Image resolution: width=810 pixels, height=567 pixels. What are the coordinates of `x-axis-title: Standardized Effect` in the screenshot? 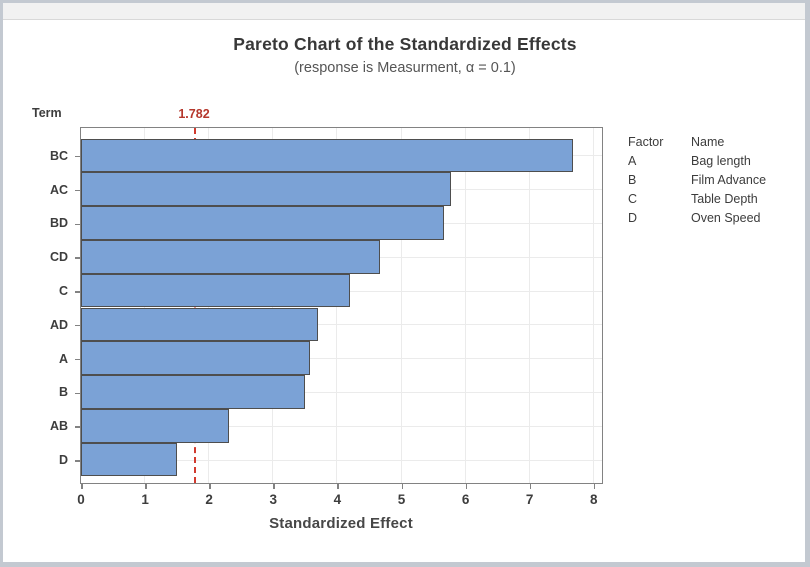 It's located at (341, 523).